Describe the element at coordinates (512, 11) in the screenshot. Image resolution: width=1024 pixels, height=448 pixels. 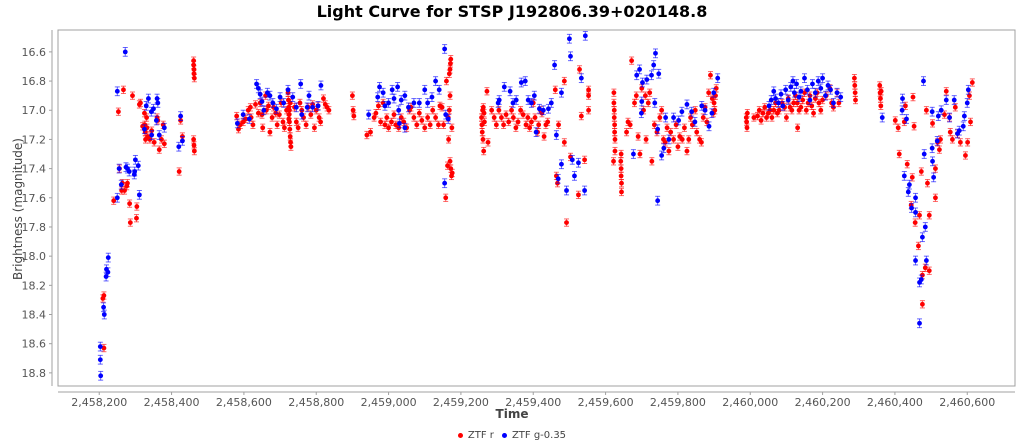
I see `chart-title: Light Curve for STSP J192806.39+020148.8` at that location.